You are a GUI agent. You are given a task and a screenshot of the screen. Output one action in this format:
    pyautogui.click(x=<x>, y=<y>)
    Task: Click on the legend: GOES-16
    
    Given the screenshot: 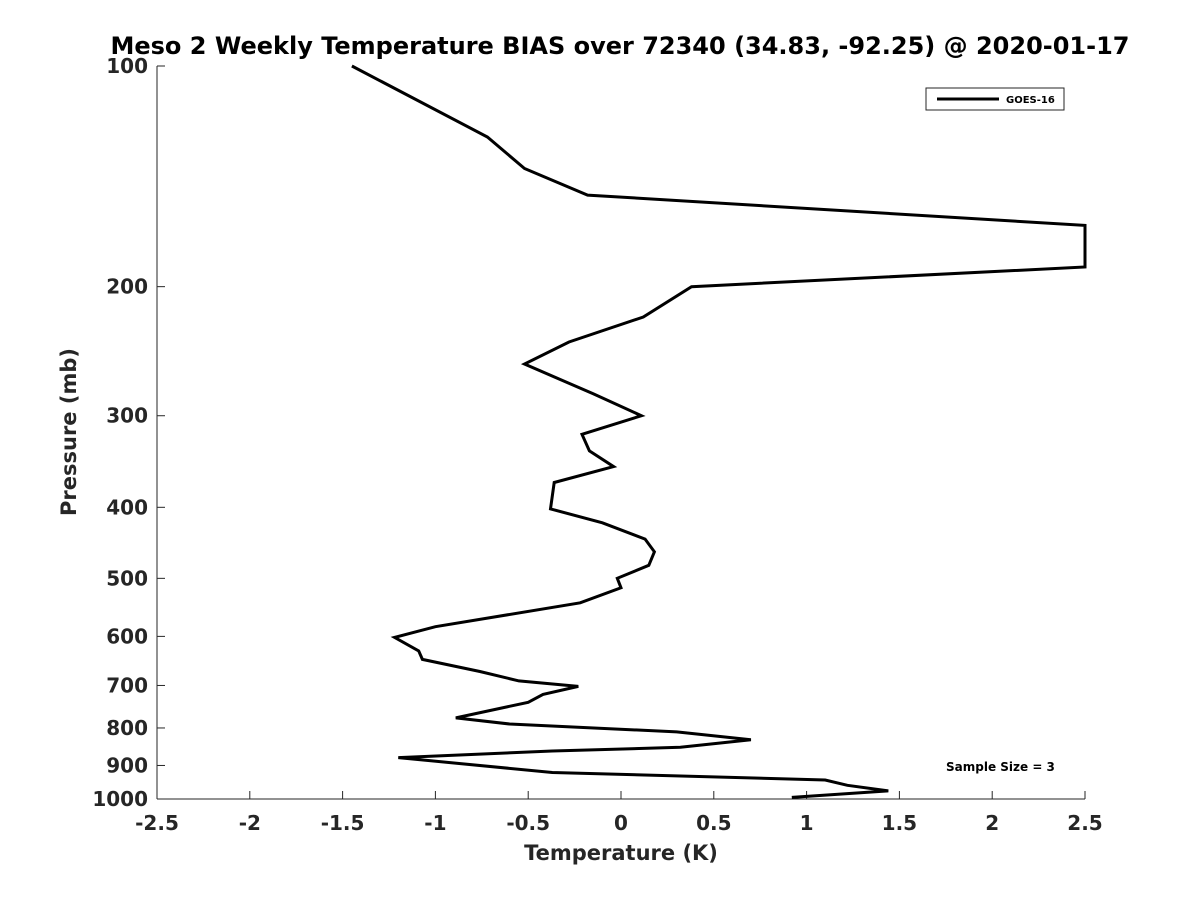 What is the action you would take?
    pyautogui.click(x=995, y=99)
    